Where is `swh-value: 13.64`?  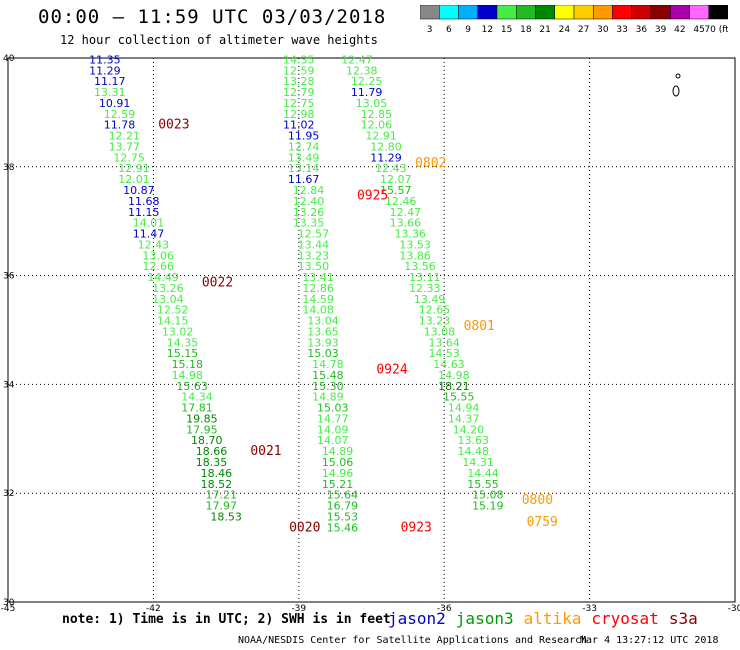
swh-value: 13.64 is located at coordinates (444, 342).